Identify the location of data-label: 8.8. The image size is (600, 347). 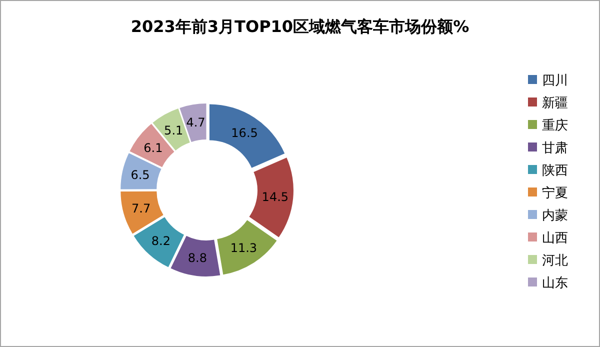
(197, 258).